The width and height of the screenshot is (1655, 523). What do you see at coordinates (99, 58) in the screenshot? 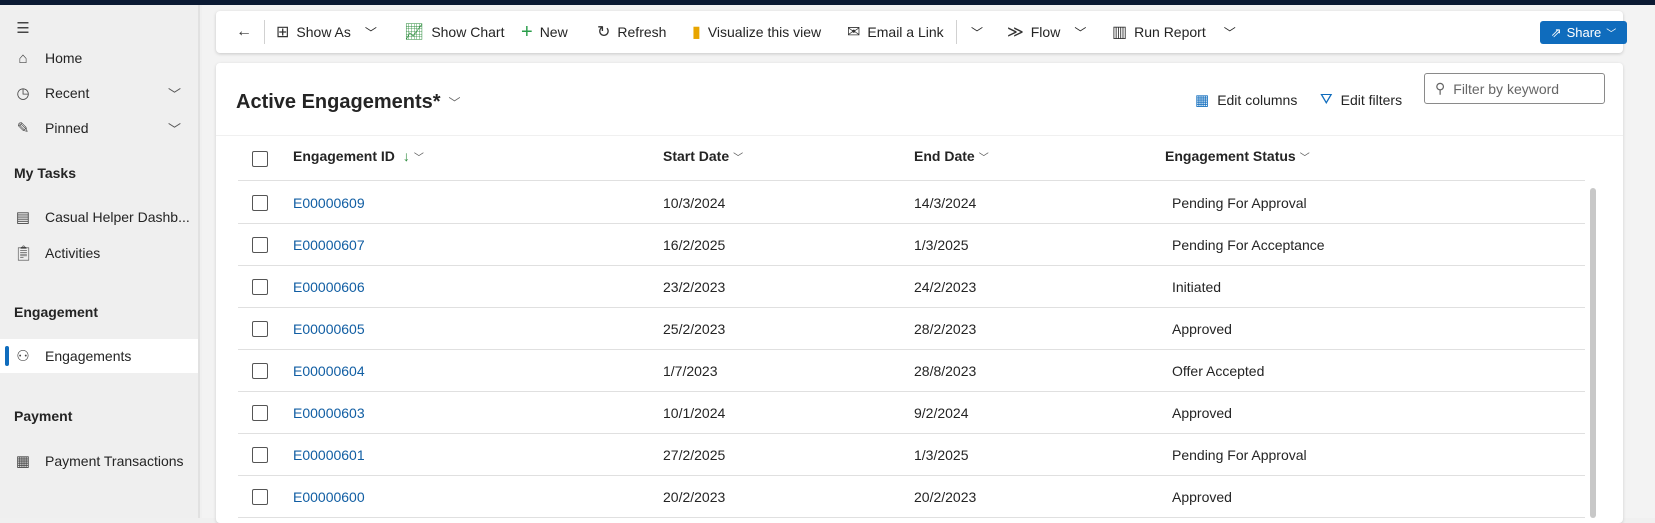
I see `sidebar-item-home: ⌂ Home` at bounding box center [99, 58].